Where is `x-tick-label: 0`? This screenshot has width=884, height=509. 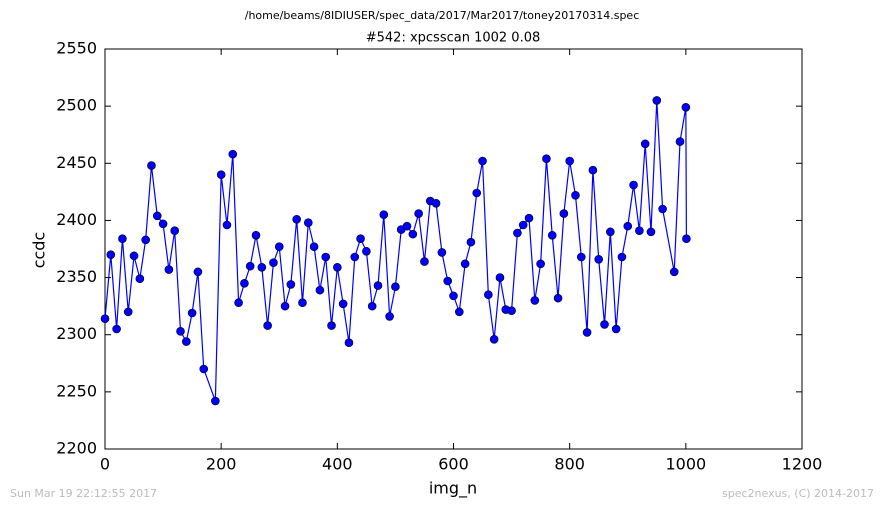 x-tick-label: 0 is located at coordinates (105, 464).